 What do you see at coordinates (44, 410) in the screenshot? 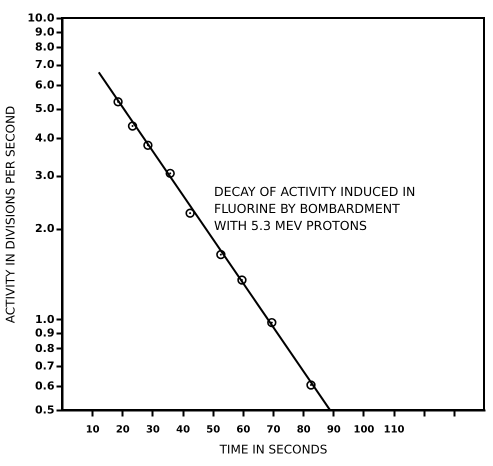
I see `y-tick-label: 0.5` at bounding box center [44, 410].